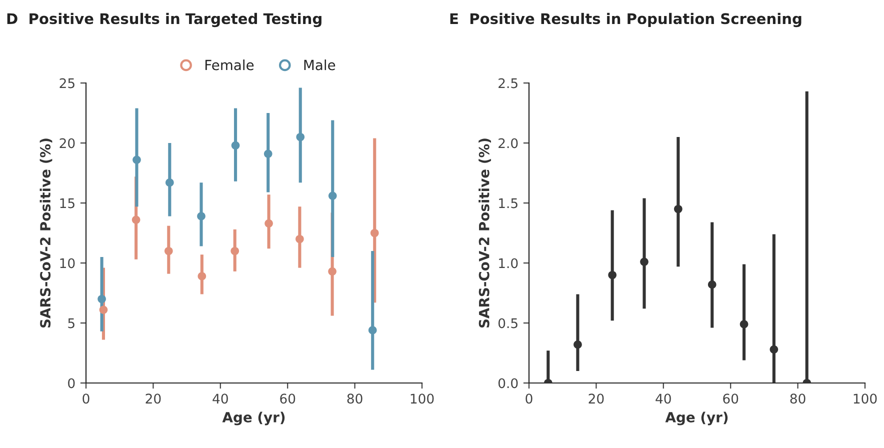  I want to click on y-tick-label: 2.0, so click(508, 143).